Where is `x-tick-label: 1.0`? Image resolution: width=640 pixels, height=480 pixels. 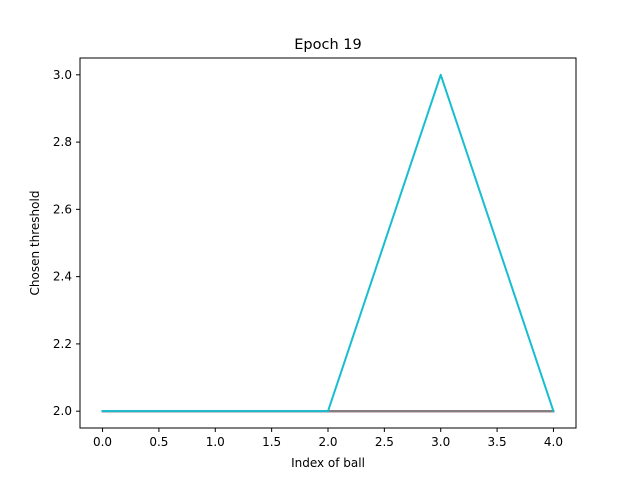
x-tick-label: 1.0 is located at coordinates (215, 442).